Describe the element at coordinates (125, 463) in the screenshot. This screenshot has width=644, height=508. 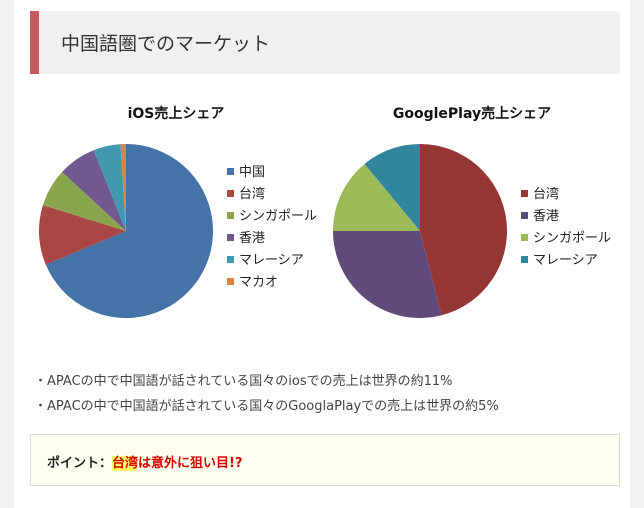
I see `point-highlight: 台湾` at that location.